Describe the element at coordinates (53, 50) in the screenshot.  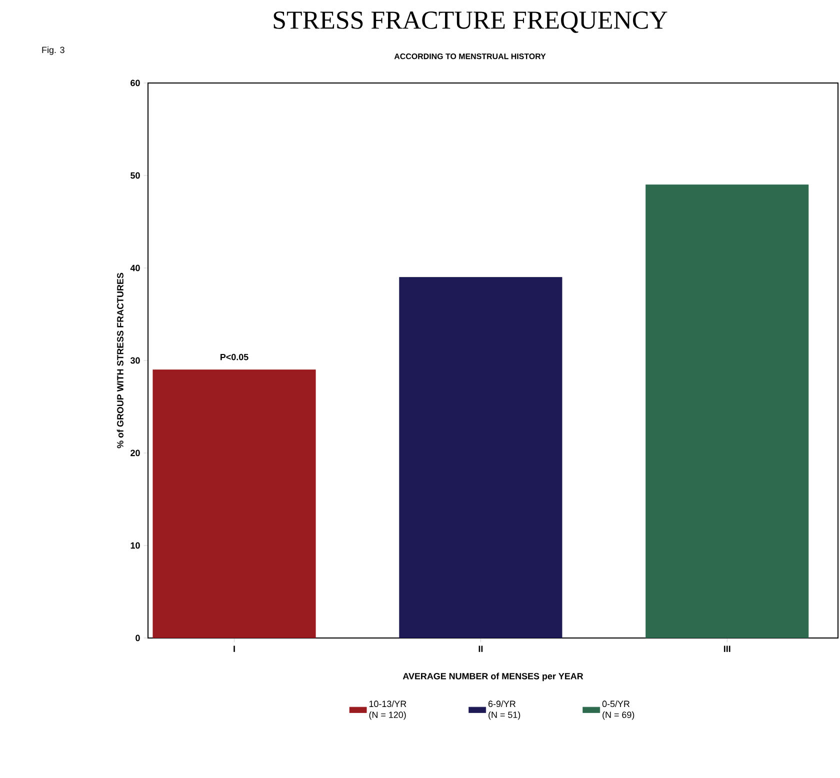
I see `caption: Fig. 3` at that location.